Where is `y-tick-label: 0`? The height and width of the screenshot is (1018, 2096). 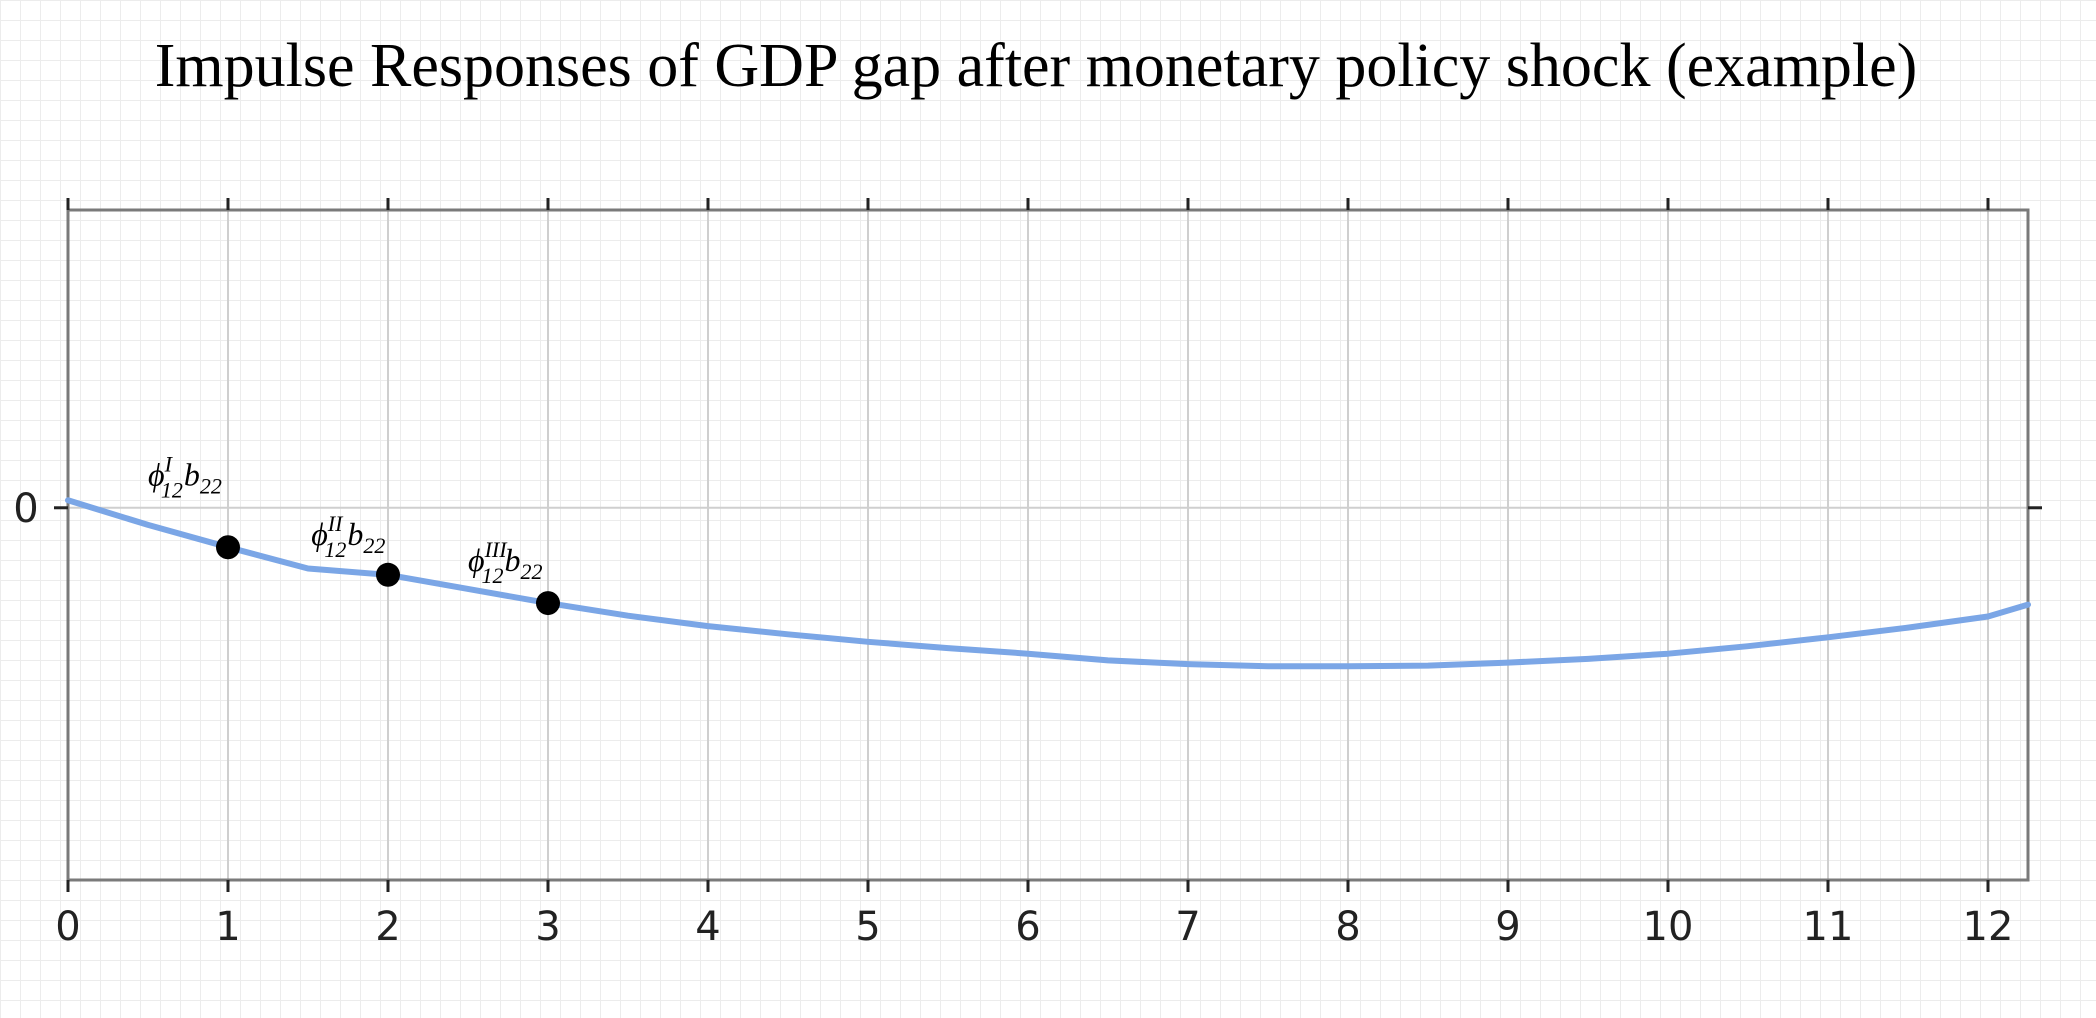 y-tick-label: 0 is located at coordinates (25, 509).